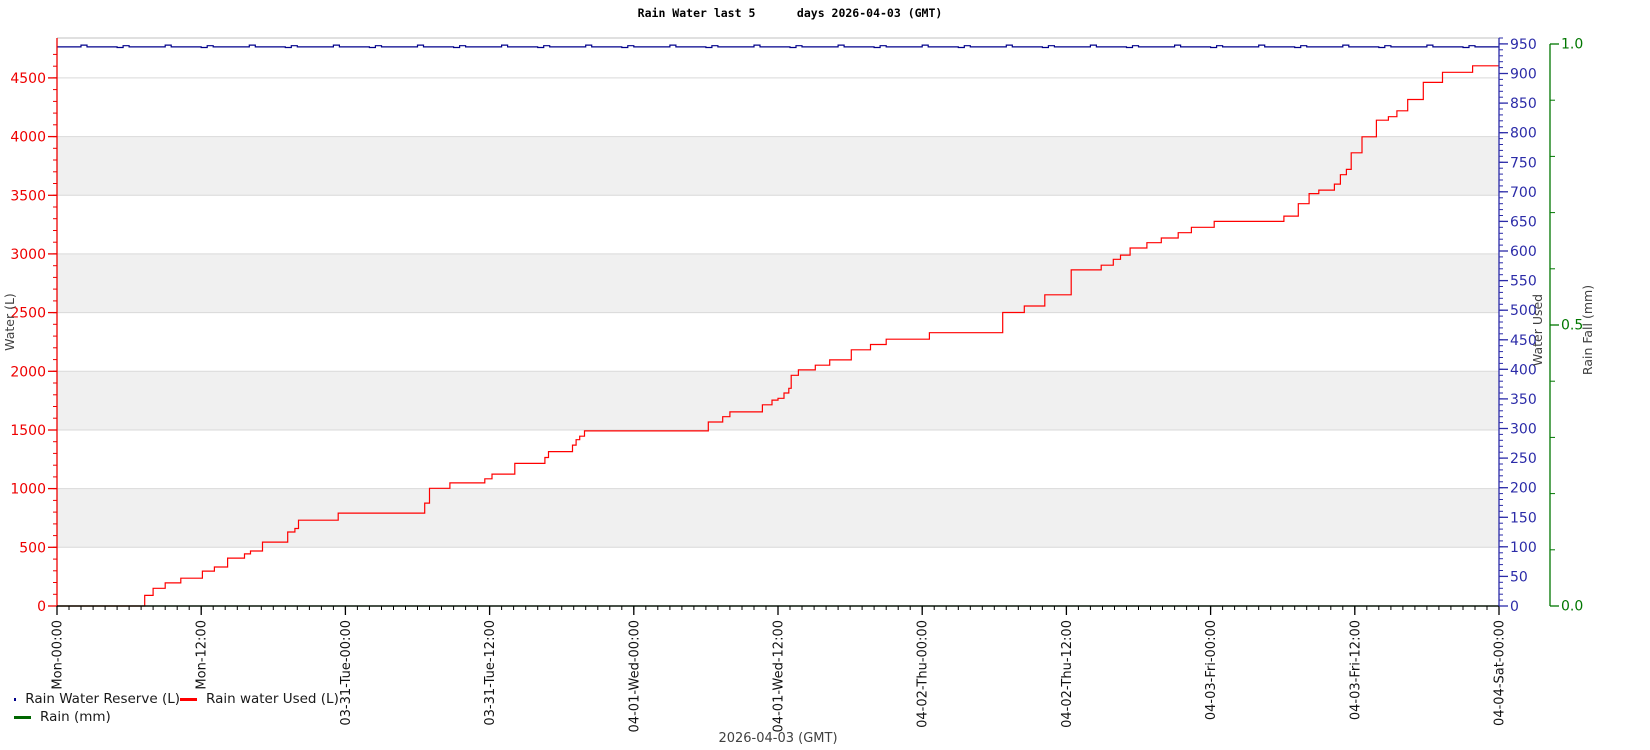 The height and width of the screenshot is (750, 1650). What do you see at coordinates (798, 330) in the screenshot?
I see `axis-titles: Water (L) Water Used Rain Fall (mm)` at bounding box center [798, 330].